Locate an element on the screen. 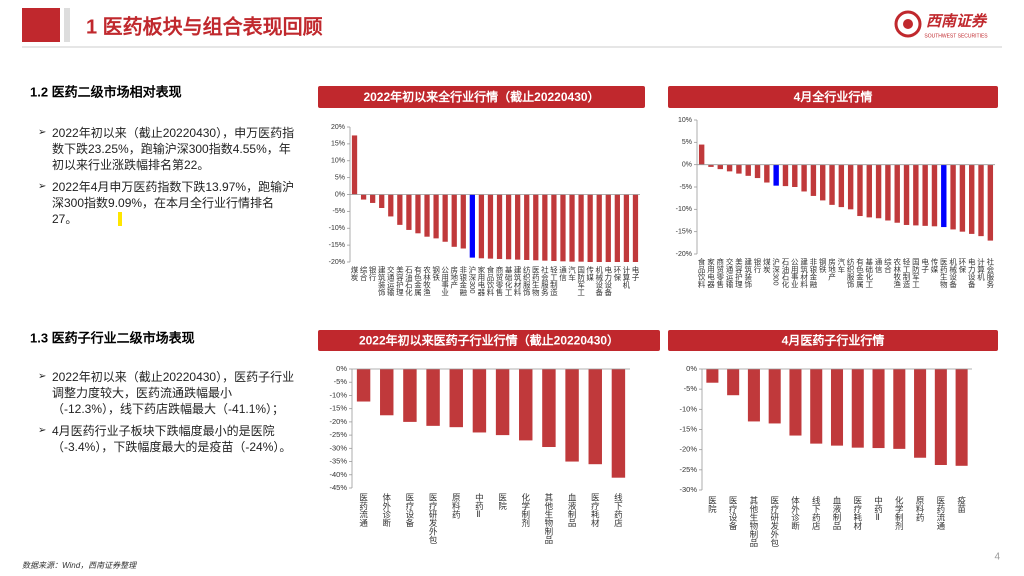  x-tick-label: 医疗设备 is located at coordinates (410, 510).